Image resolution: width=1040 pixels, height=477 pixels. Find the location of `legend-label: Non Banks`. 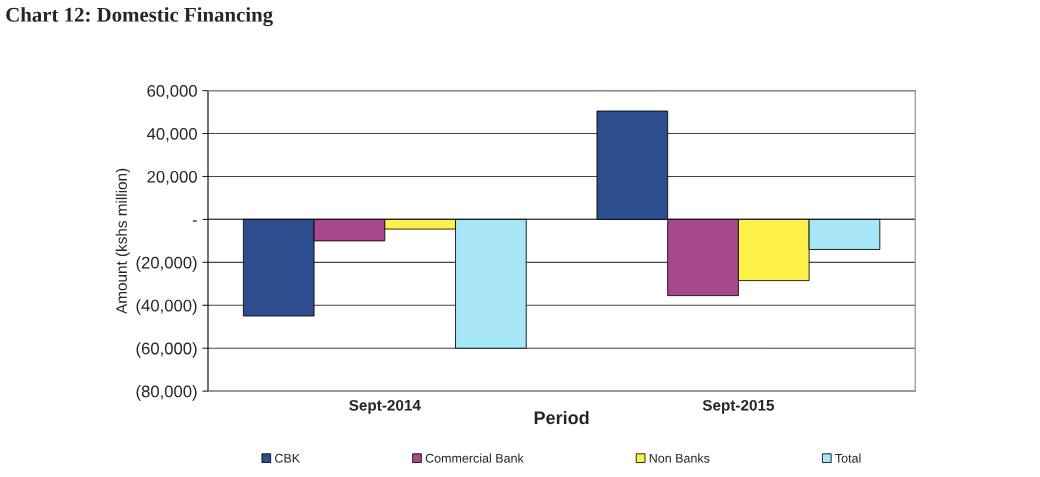

legend-label: Non Banks is located at coordinates (679, 458).